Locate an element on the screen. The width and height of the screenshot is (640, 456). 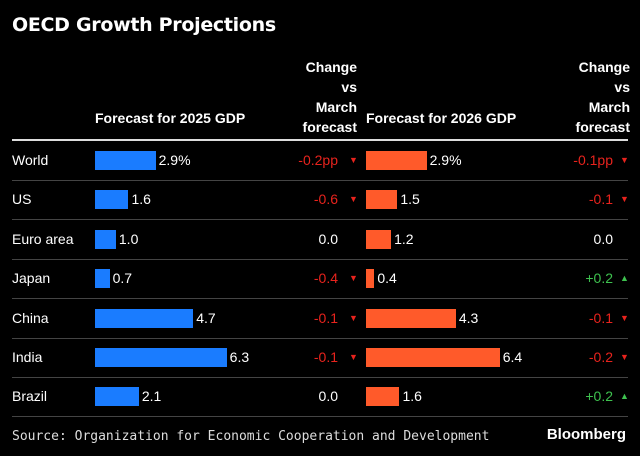
country-label: China is located at coordinates (30, 317).